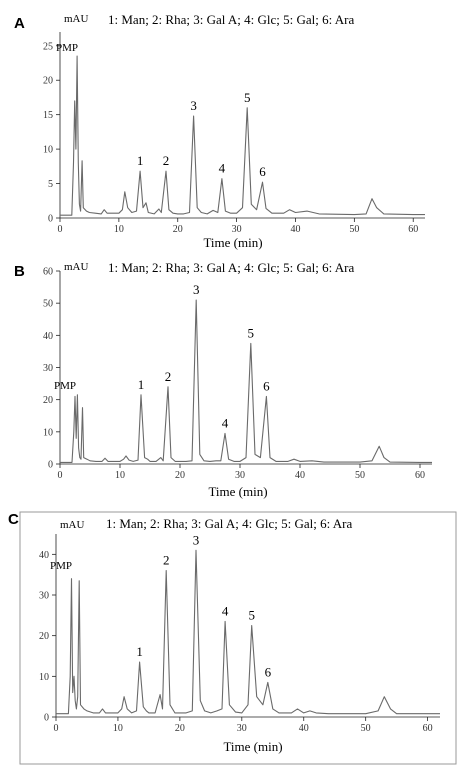  What do you see at coordinates (76, 267) in the screenshot?
I see `panel-b-unit-label: mAU` at bounding box center [76, 267].